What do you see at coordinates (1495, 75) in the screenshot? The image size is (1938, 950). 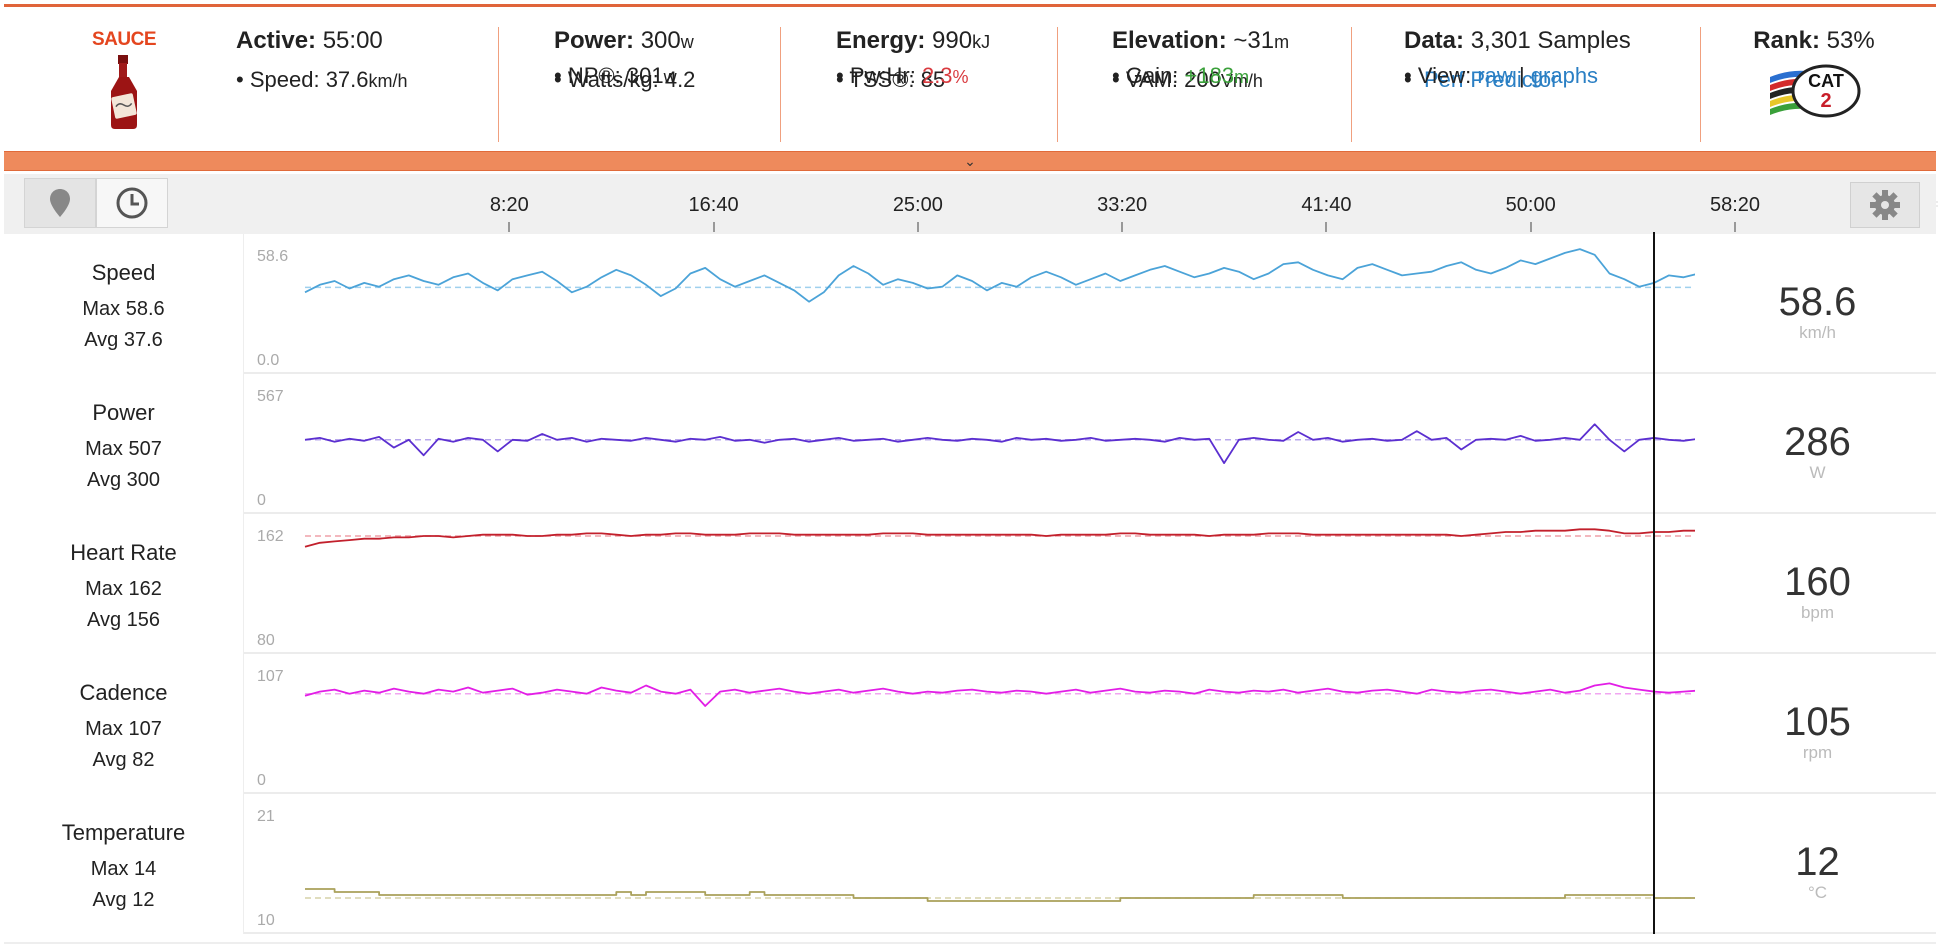 I see `view-raw-link: raw` at bounding box center [1495, 75].